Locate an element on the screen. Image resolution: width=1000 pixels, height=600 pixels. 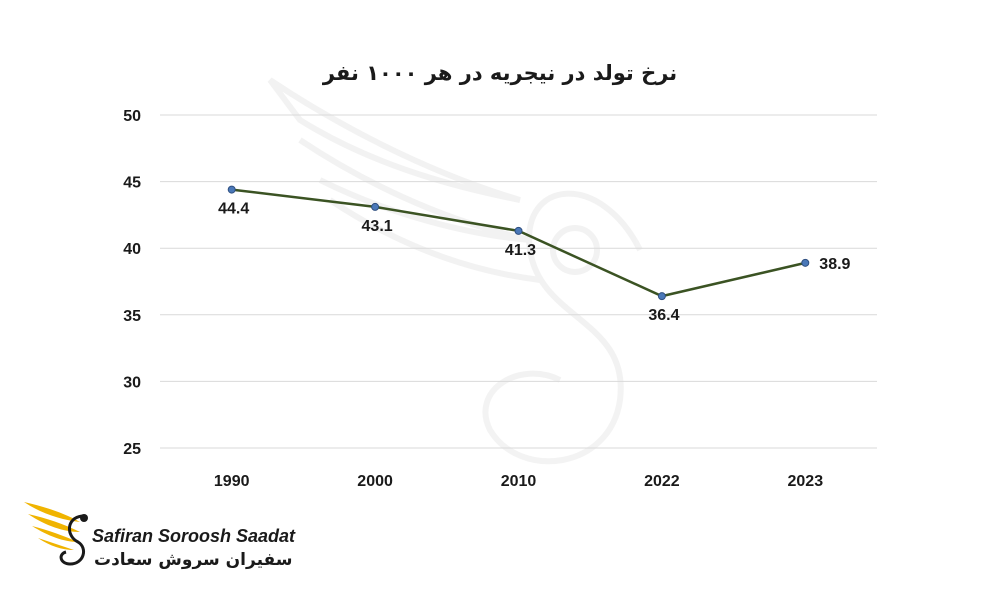
data-labels: 44.4 43.1 41.3 36.4 38.9 is located at coordinates (534, 263).